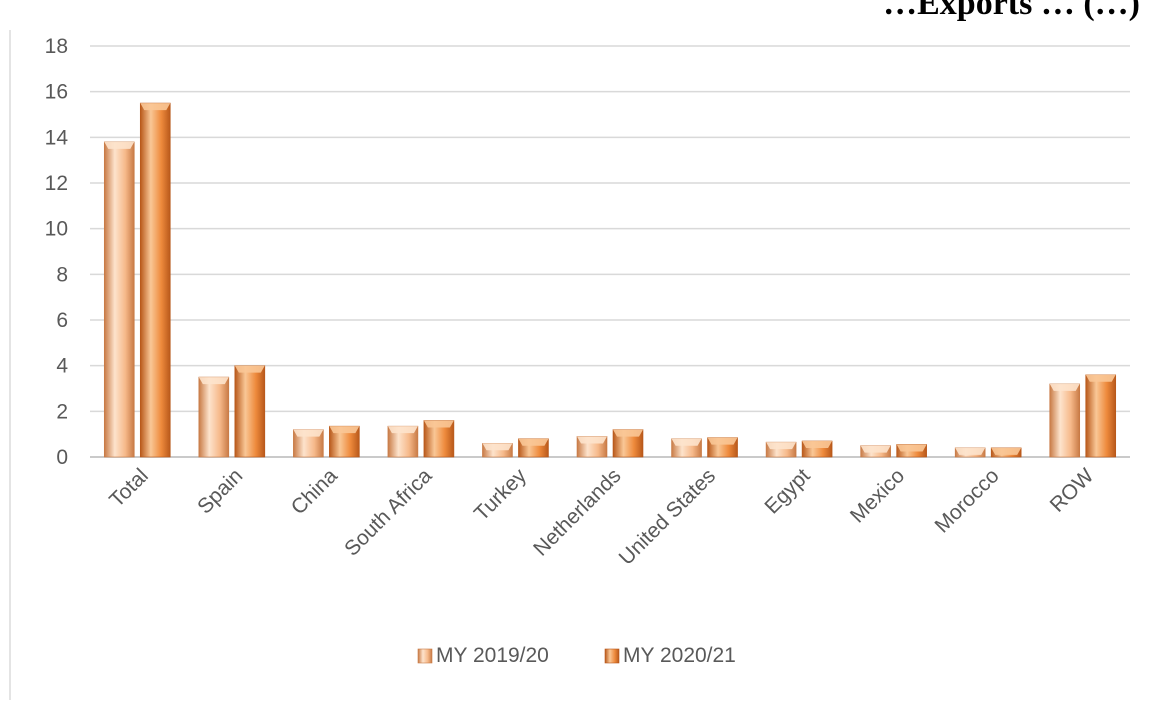  I want to click on y-tick-label: 0, so click(62, 457).